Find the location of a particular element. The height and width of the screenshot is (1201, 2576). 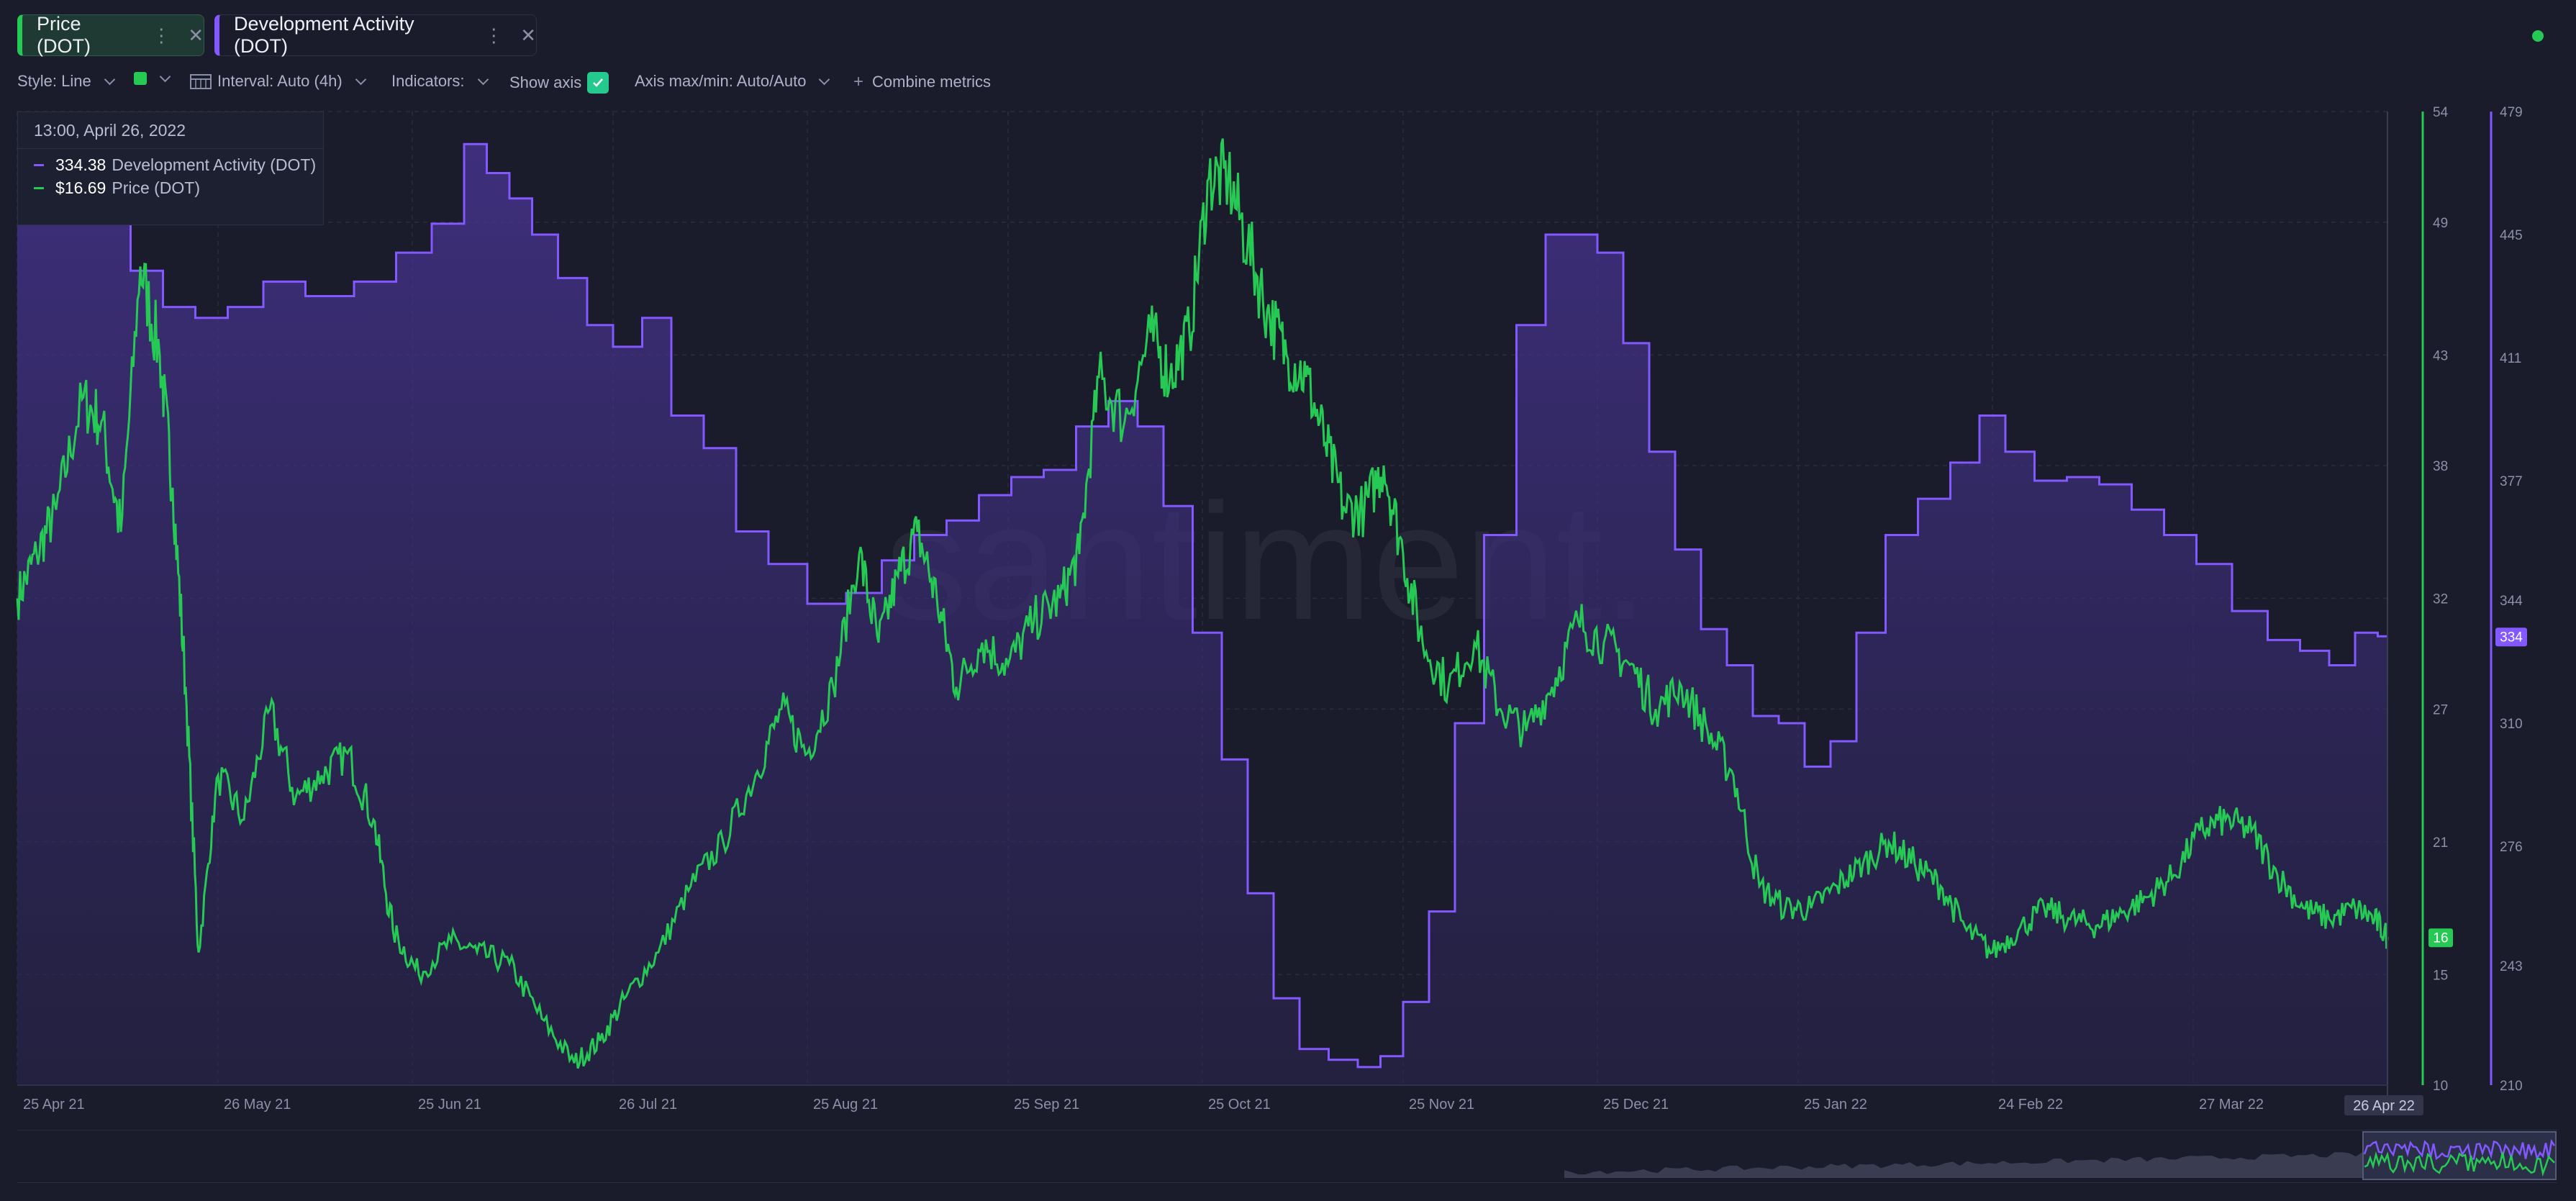

interval-dropdown: Interval: Auto (4h) is located at coordinates (278, 81).